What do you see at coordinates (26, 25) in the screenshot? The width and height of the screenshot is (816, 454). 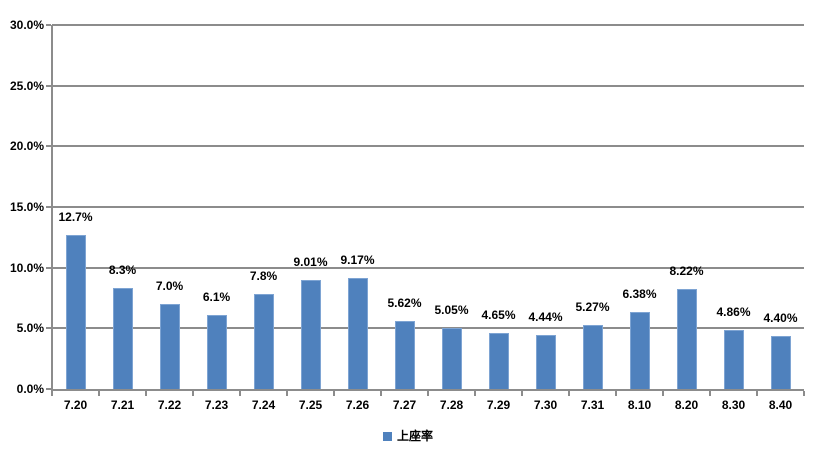 I see `y-axis-label: 30.0%` at bounding box center [26, 25].